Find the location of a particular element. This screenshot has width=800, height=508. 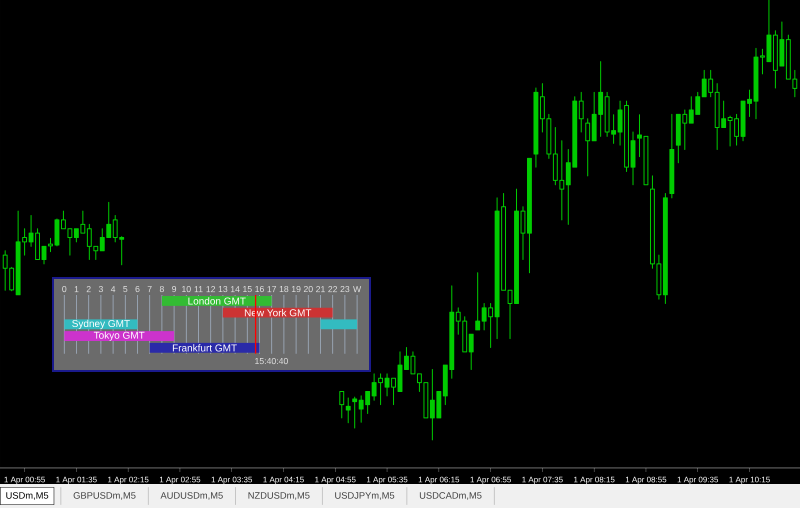

x-tick-label: 1 Apr 08:15 is located at coordinates (594, 480).